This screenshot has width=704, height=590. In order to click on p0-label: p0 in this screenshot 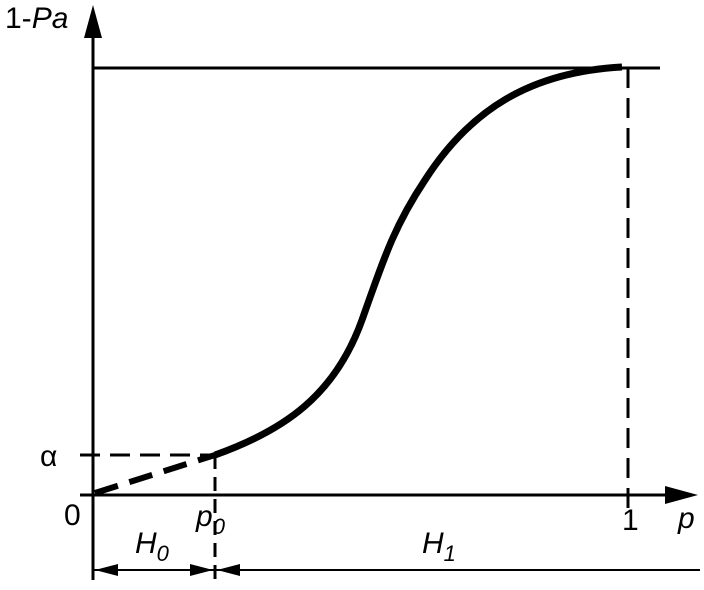, I will do `click(210, 519)`.